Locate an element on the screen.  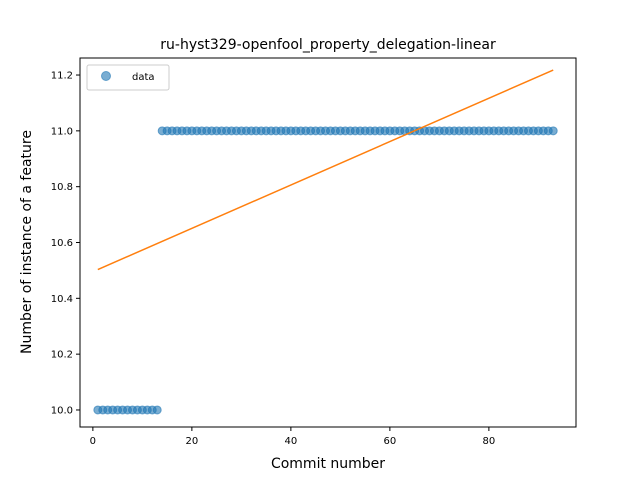
legend-marker-data is located at coordinates (106, 76).